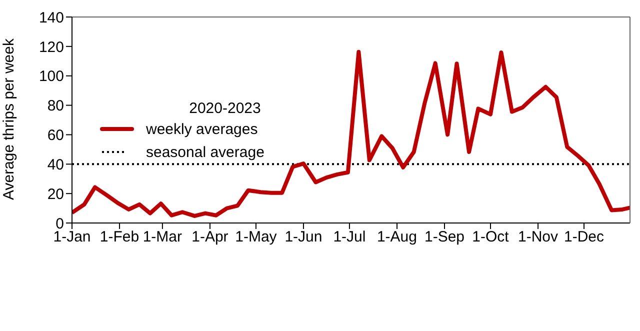  Describe the element at coordinates (584, 237) in the screenshot. I see `x-tick-label: 1-Dec` at that location.